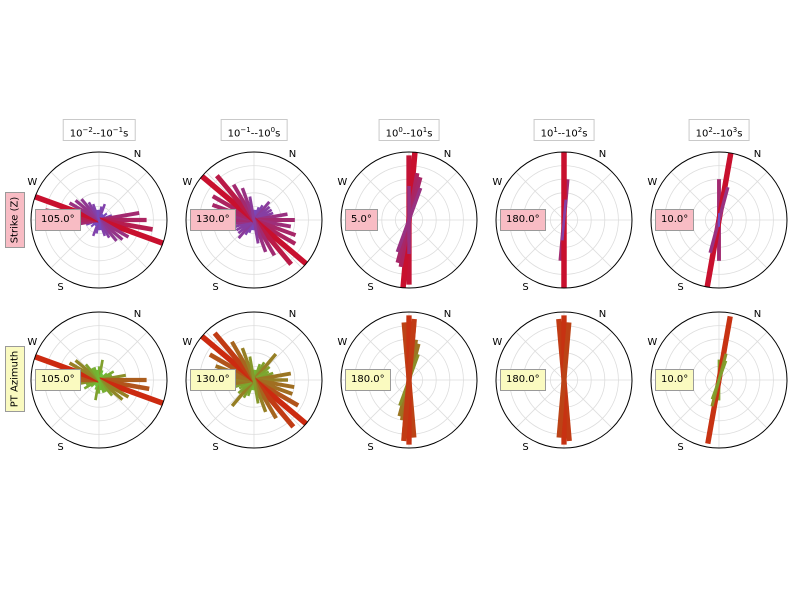 The height and width of the screenshot is (600, 800). What do you see at coordinates (273, 130) in the screenshot?
I see `period-label-exp2: 0` at bounding box center [273, 130].